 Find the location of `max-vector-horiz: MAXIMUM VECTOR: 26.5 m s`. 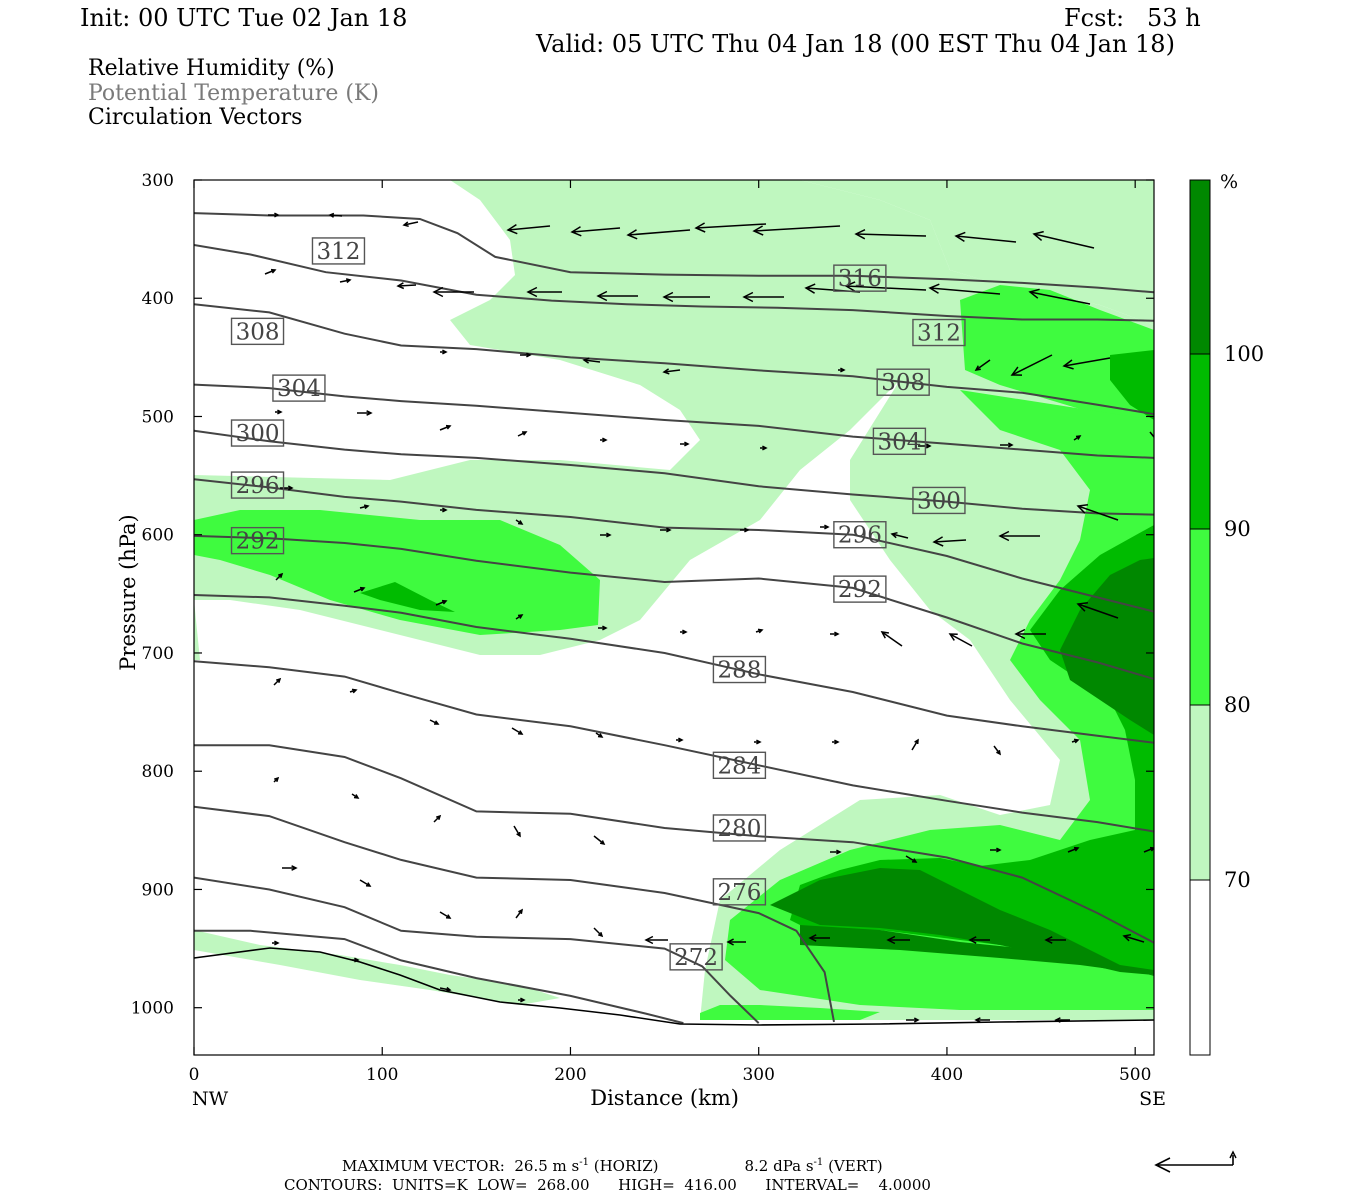

max-vector-horiz: MAXIMUM VECTOR: 26.5 m s is located at coordinates (461, 1166).